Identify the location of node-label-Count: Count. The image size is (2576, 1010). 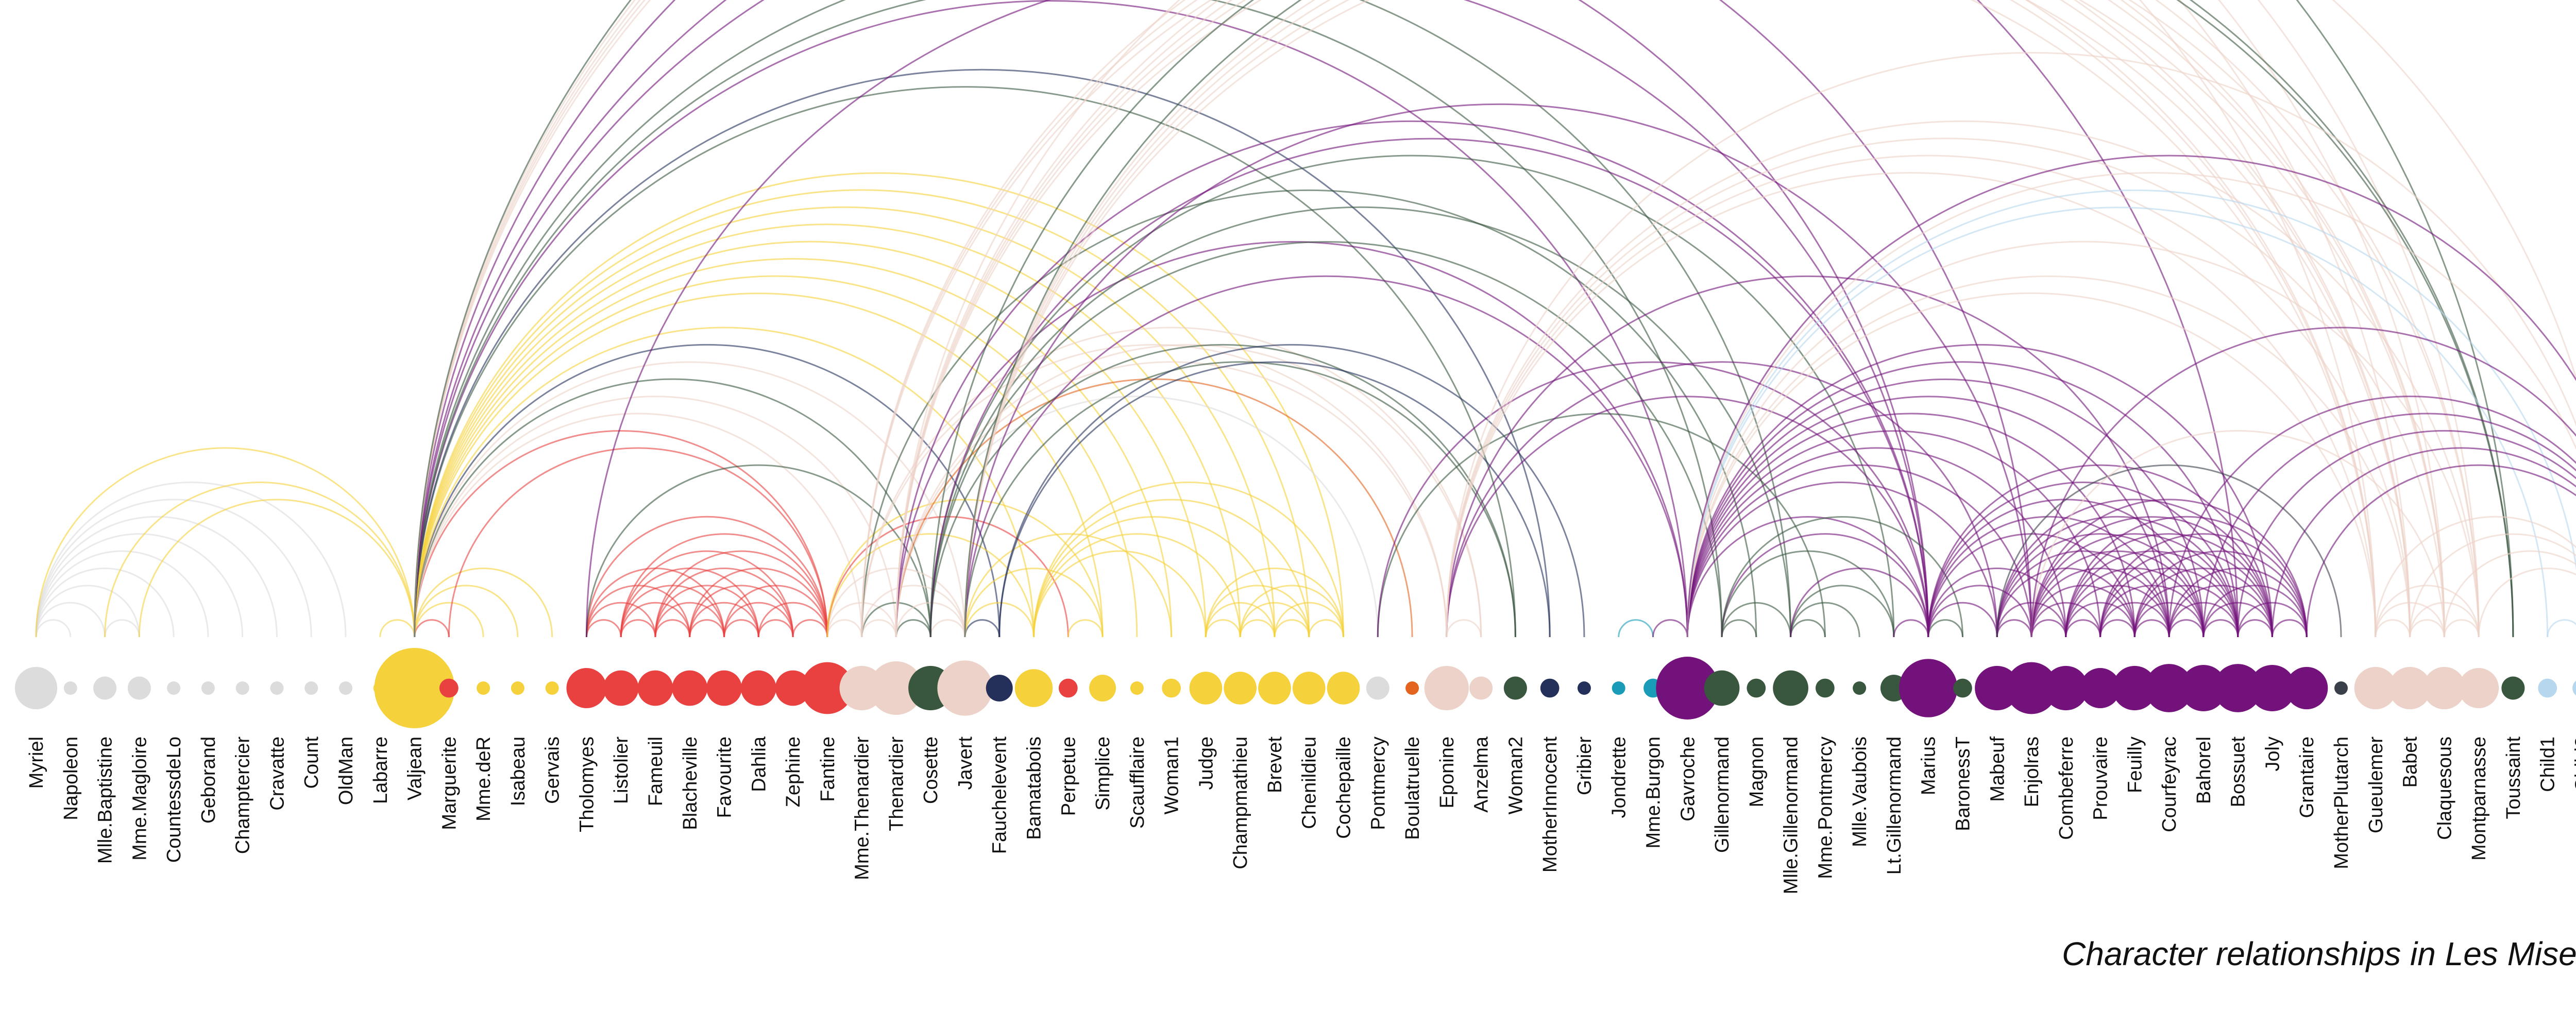
(312, 763).